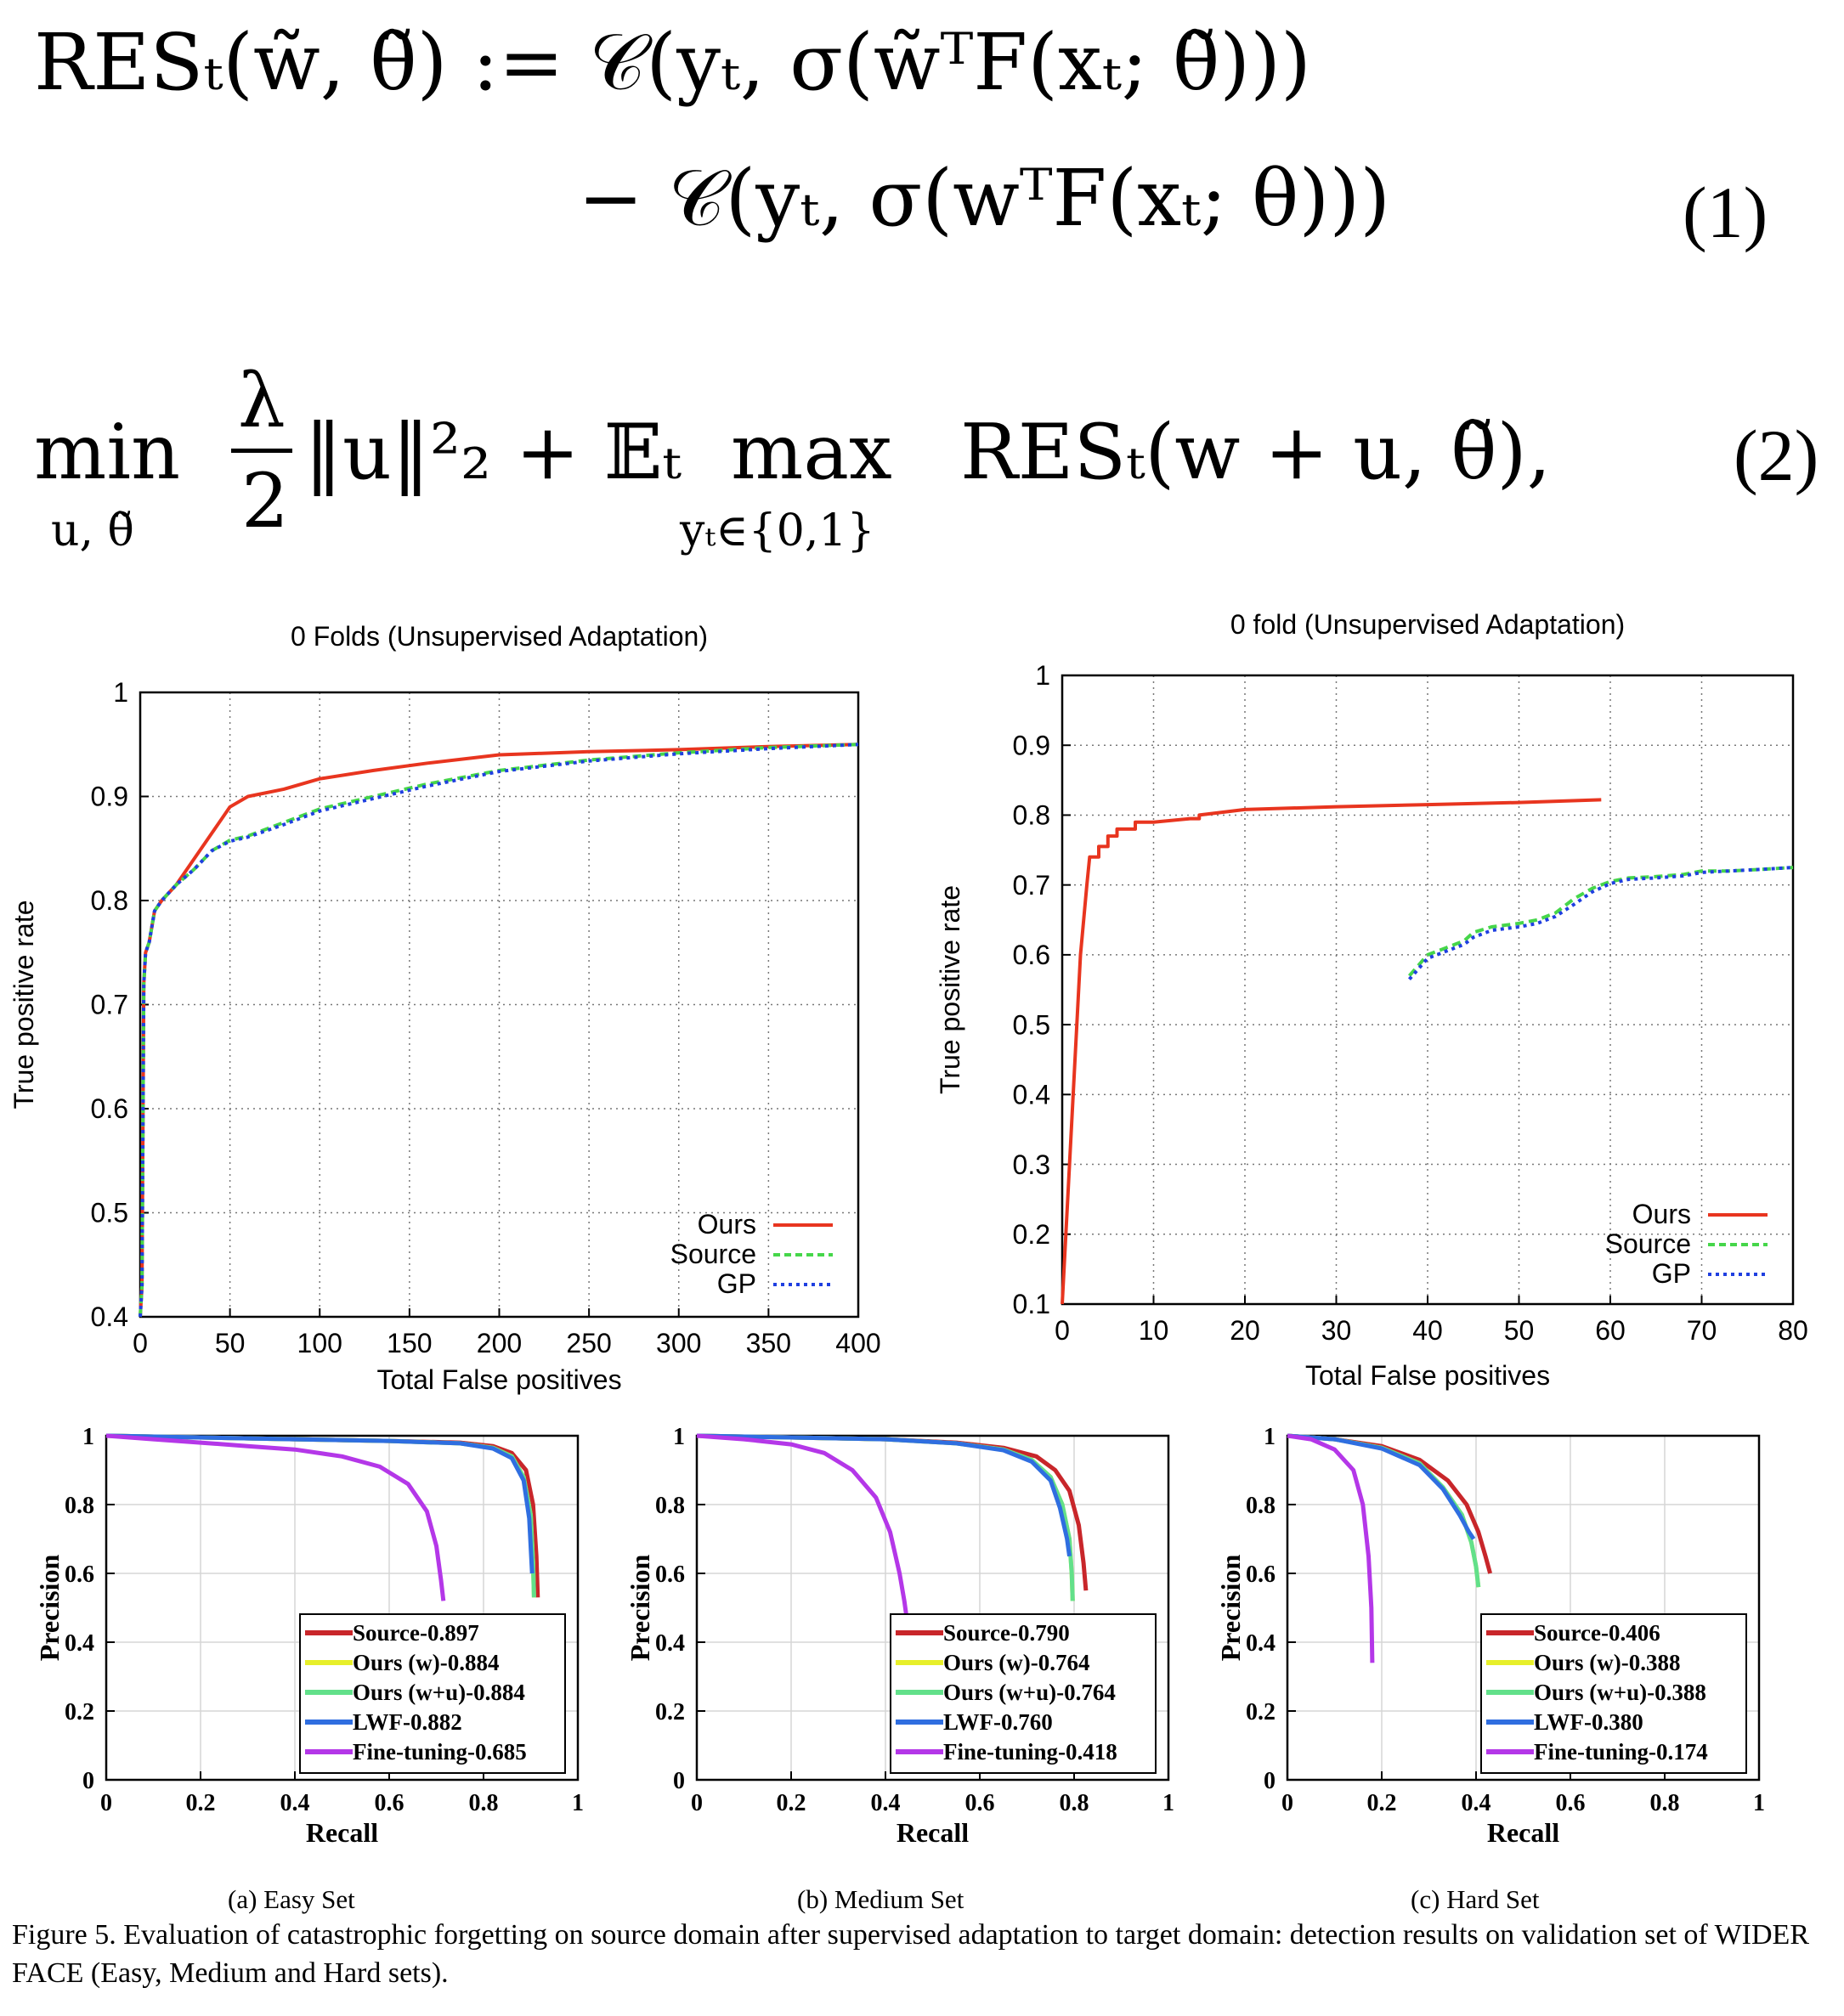 Image resolution: width=1844 pixels, height=2016 pixels. What do you see at coordinates (1607, 1662) in the screenshot?
I see `legend-label: Ours (w)-0.388` at bounding box center [1607, 1662].